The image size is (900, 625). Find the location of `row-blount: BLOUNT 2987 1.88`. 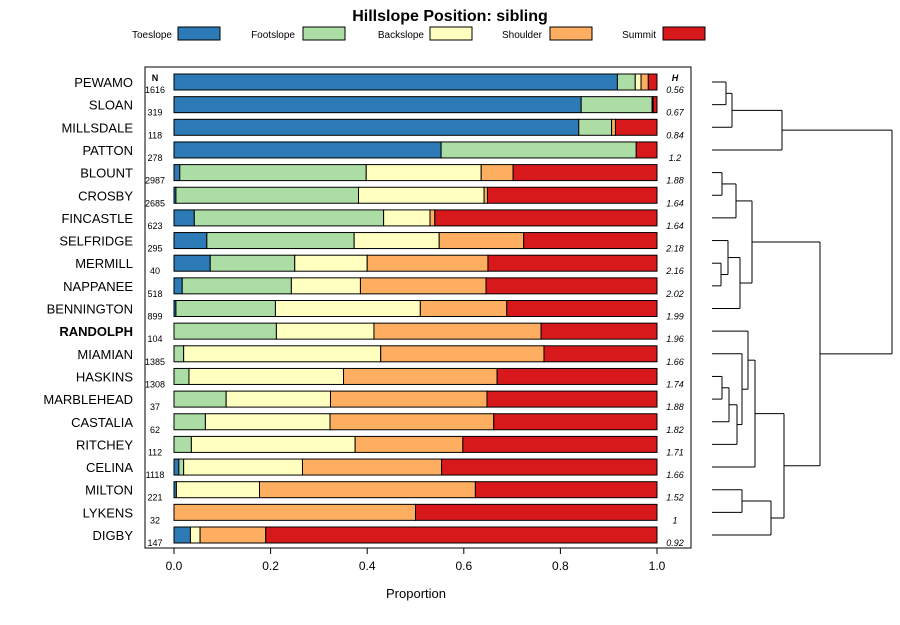

row-blount: BLOUNT 2987 1.88 is located at coordinates (382, 175).